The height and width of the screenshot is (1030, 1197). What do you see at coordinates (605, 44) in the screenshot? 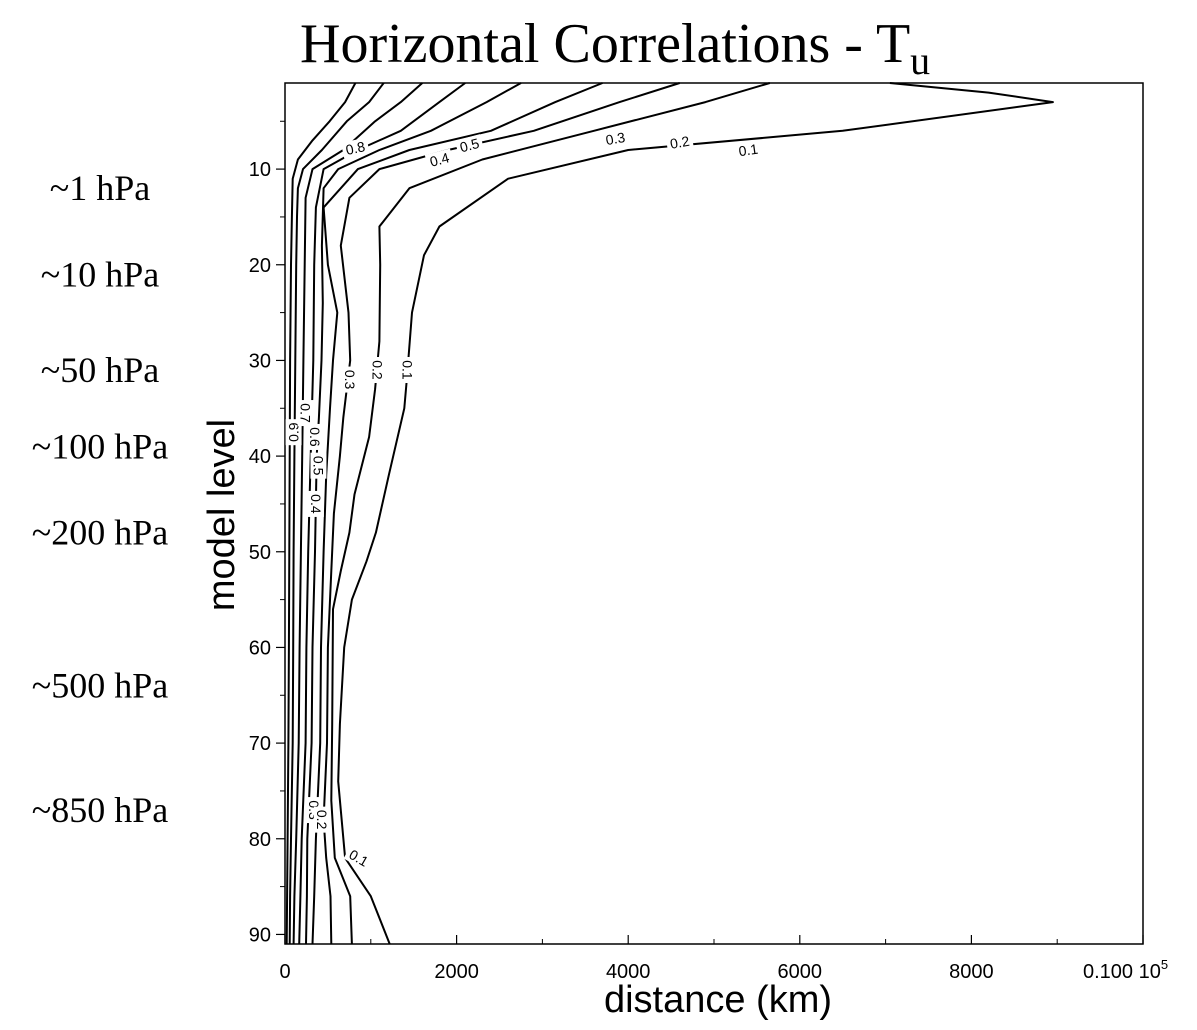
I see `chart-title-main: Horizontal Correlations - T` at bounding box center [605, 44].